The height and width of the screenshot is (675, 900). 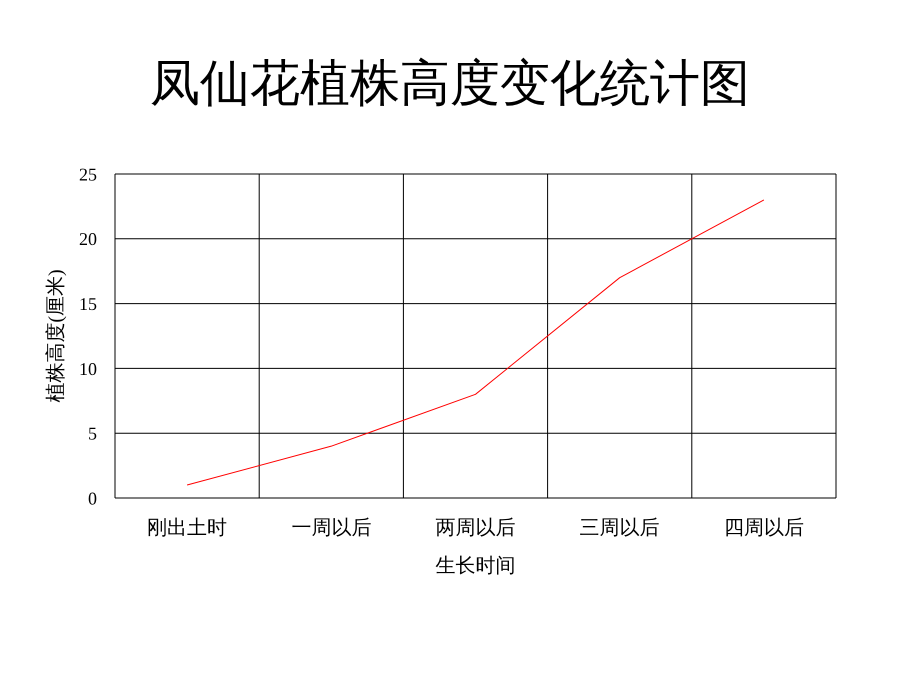 I want to click on y-tick-label: 5, so click(x=92, y=434).